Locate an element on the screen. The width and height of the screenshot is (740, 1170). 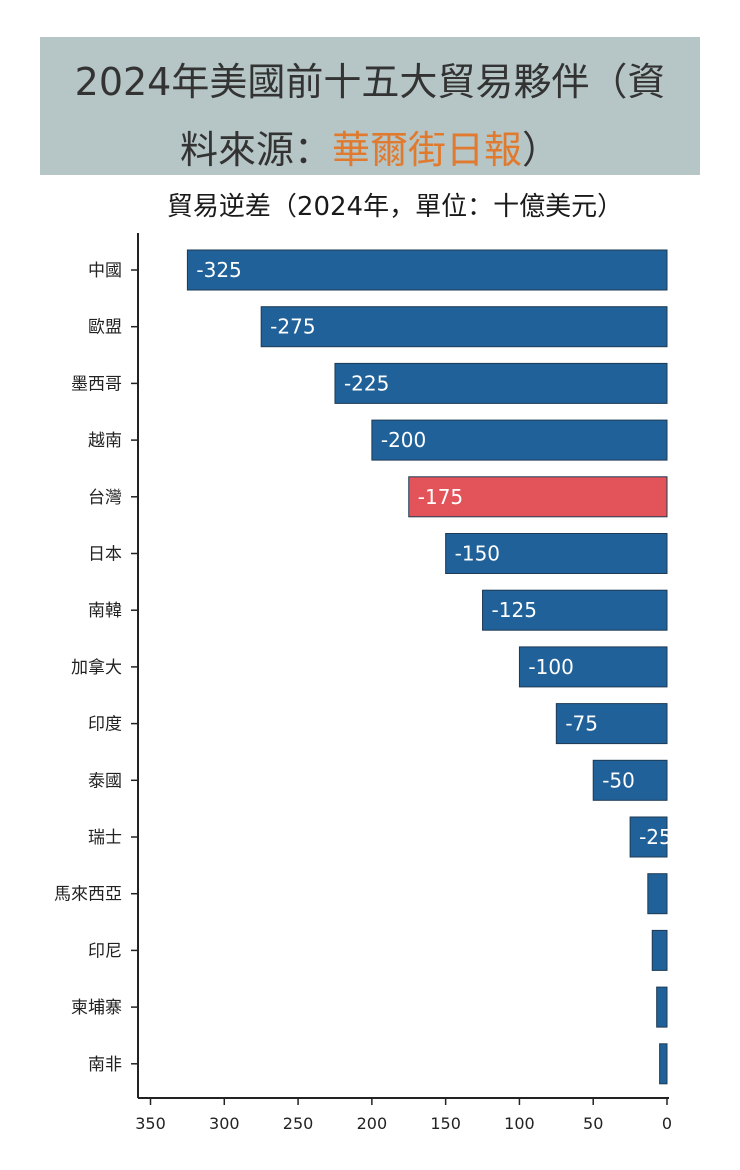
bar-墨西哥 is located at coordinates (501, 383).